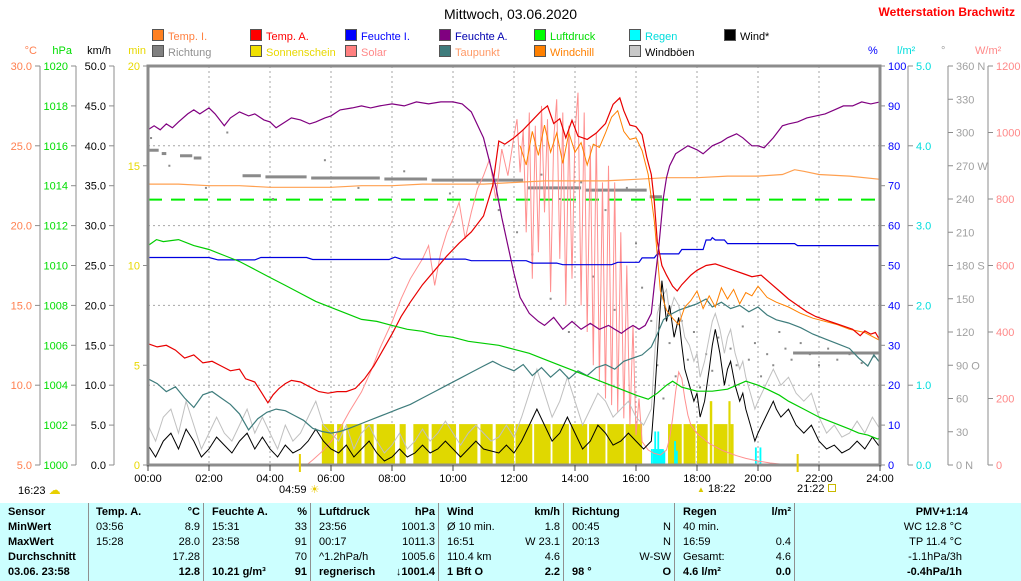 The width and height of the screenshot is (1021, 581). I want to click on legend-swatch-windchill, so click(540, 51).